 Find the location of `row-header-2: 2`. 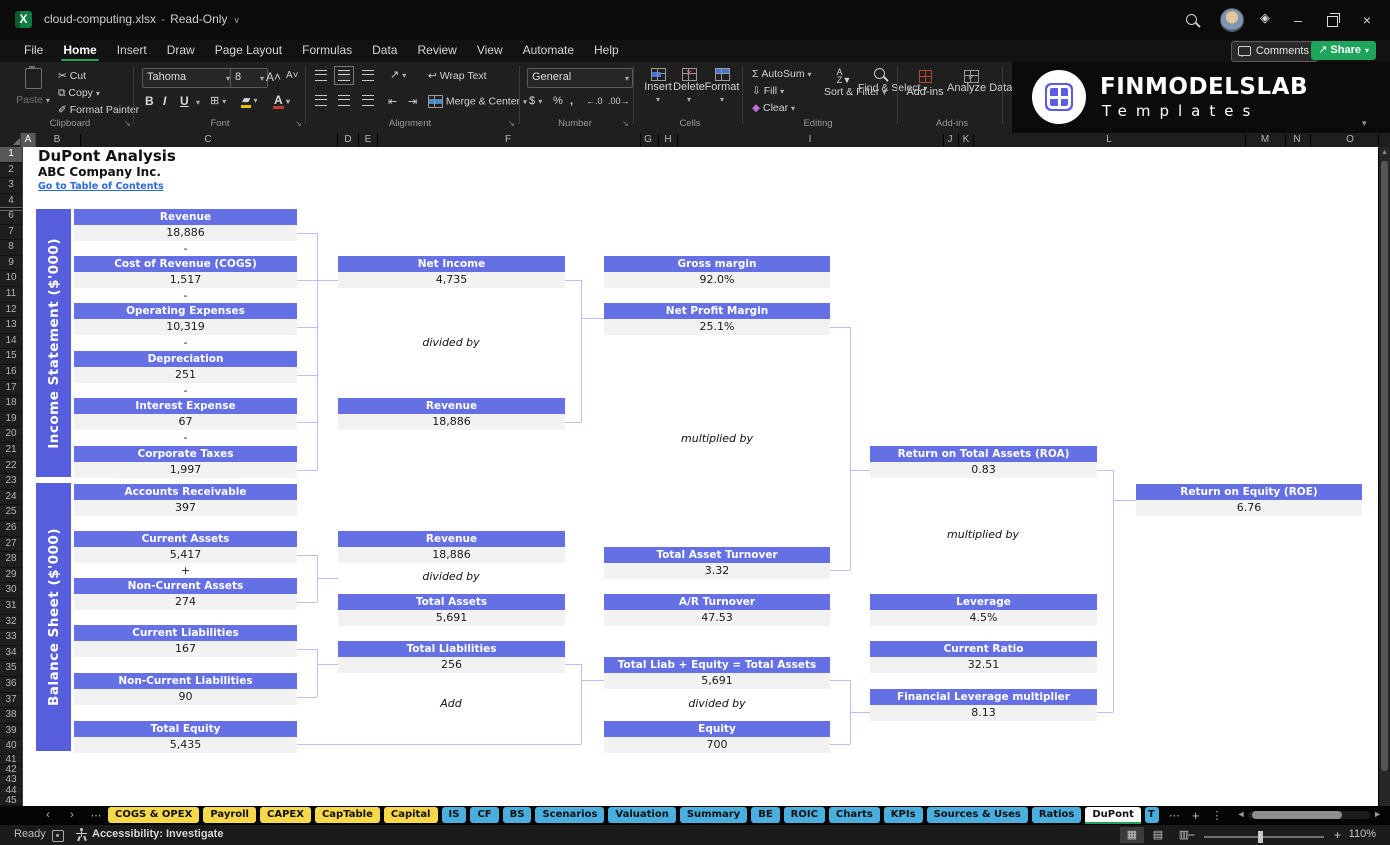

row-header-2: 2 is located at coordinates (11, 170).